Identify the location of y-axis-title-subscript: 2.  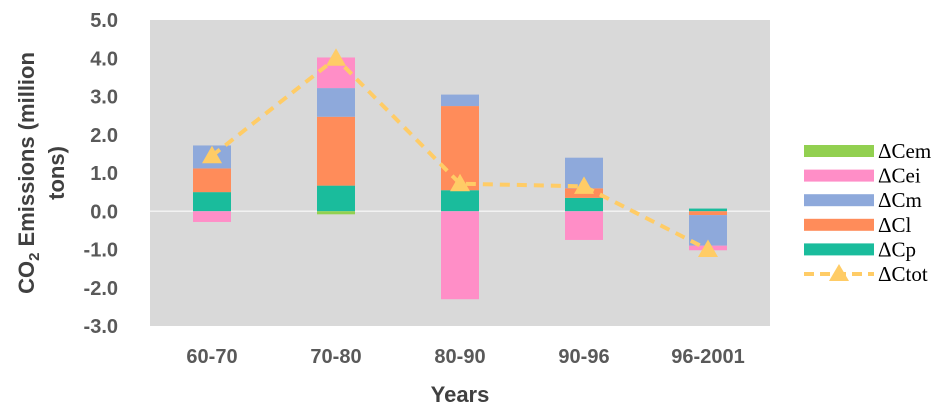
(34, 257).